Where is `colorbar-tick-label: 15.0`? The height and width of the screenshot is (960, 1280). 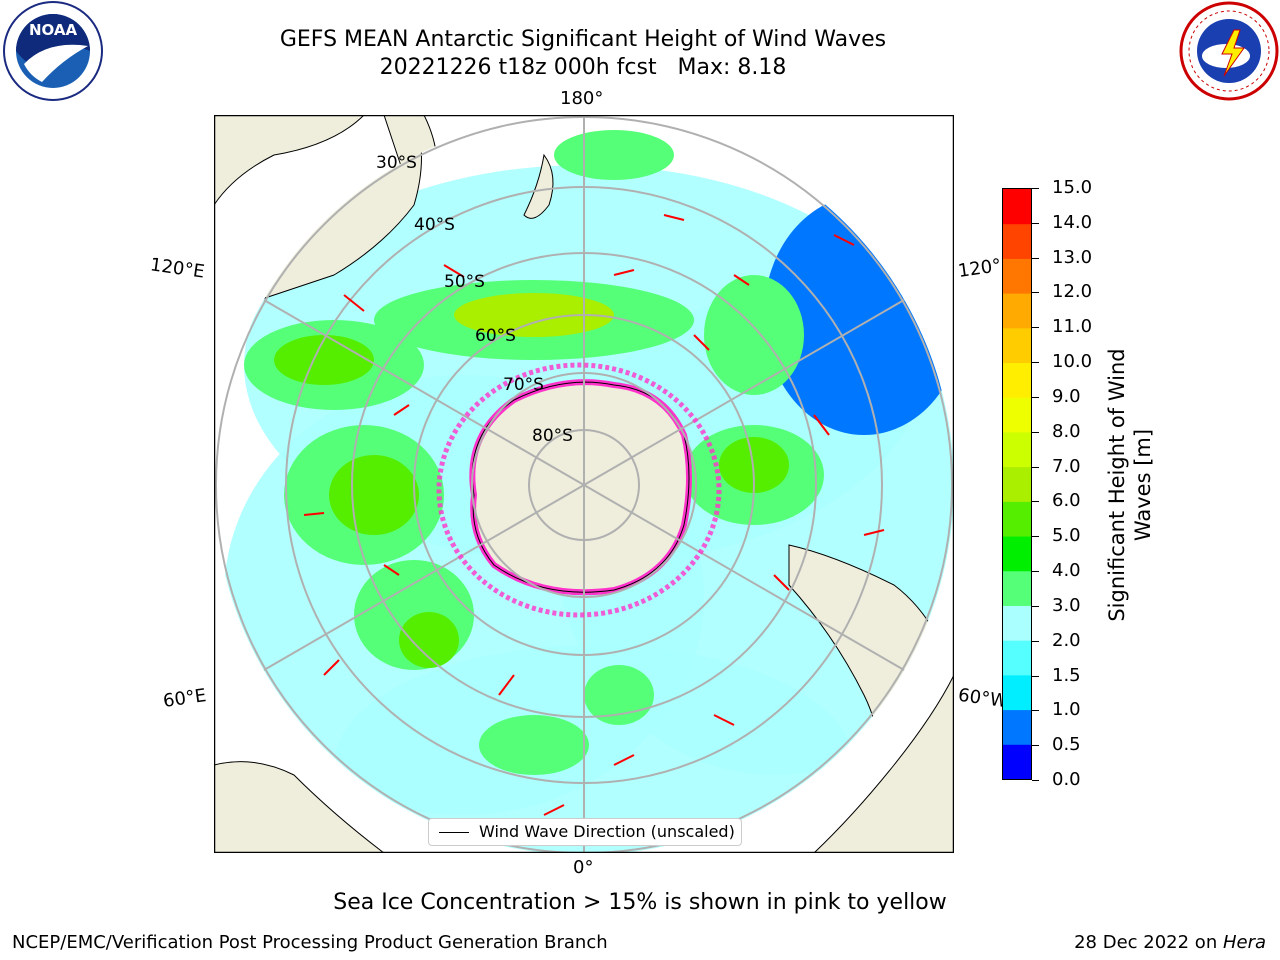
colorbar-tick-label: 15.0 is located at coordinates (1072, 187).